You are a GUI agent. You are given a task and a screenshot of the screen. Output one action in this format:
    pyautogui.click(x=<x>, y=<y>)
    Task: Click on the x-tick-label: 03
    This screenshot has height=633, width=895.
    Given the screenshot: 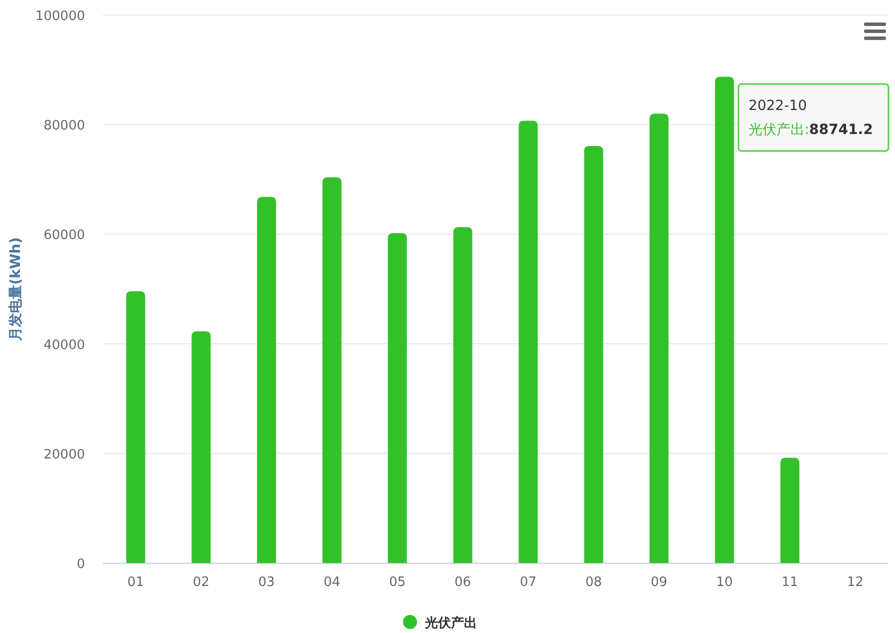 What is the action you would take?
    pyautogui.click(x=266, y=582)
    